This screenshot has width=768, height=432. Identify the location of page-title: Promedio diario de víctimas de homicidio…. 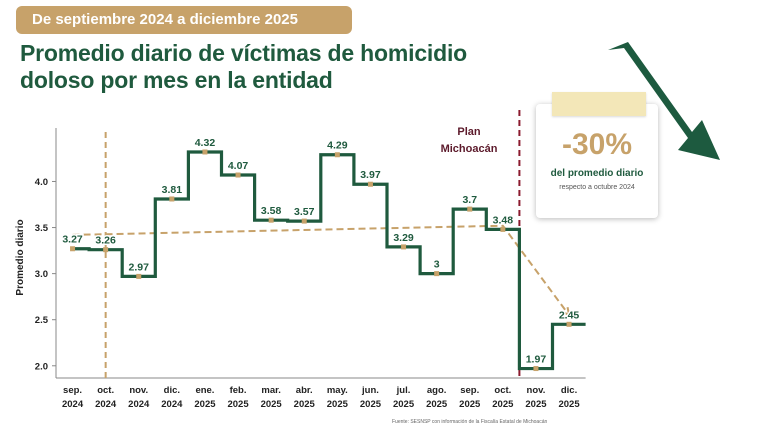
(243, 66).